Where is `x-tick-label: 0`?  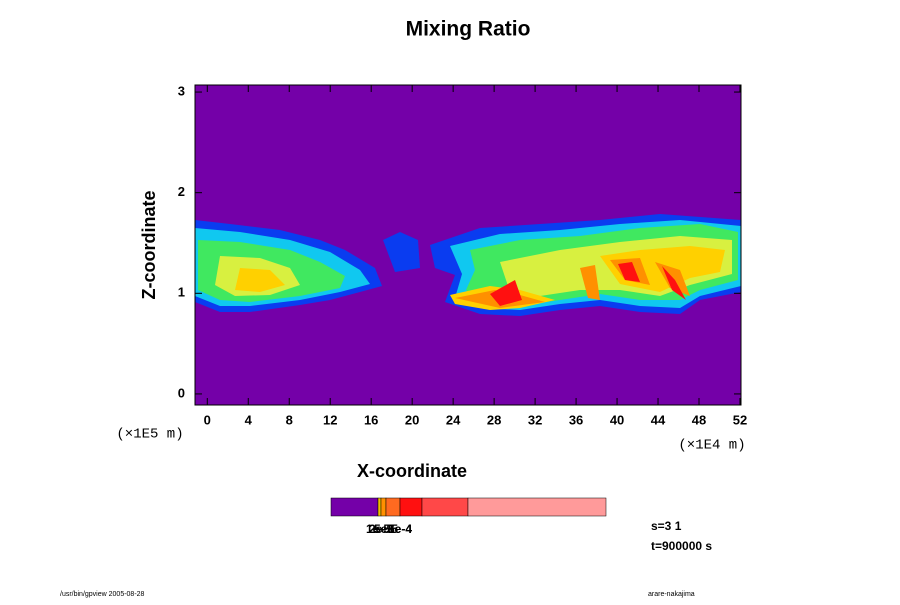 x-tick-label: 0 is located at coordinates (207, 419).